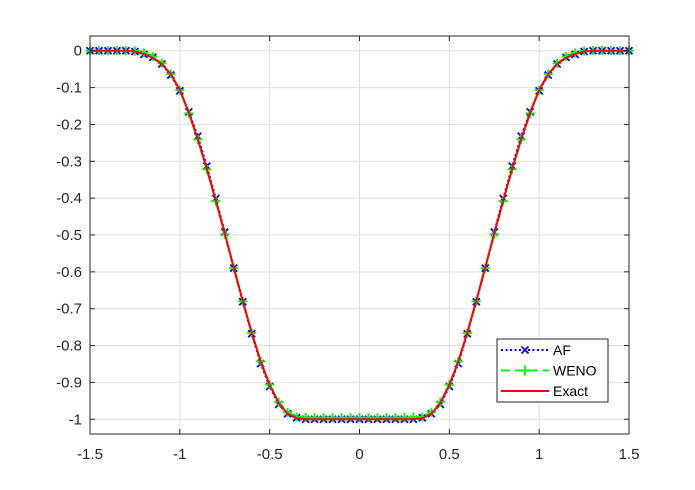 This screenshot has width=695, height=490. What do you see at coordinates (525, 350) in the screenshot?
I see `legend-marker-x` at bounding box center [525, 350].